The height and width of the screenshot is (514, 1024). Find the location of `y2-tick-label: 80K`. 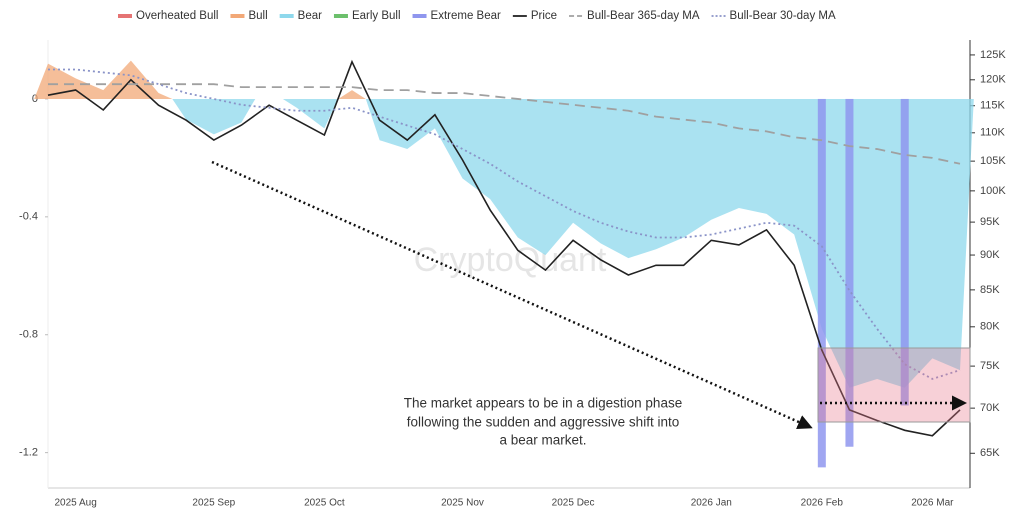

y2-tick-label: 80K is located at coordinates (990, 327).